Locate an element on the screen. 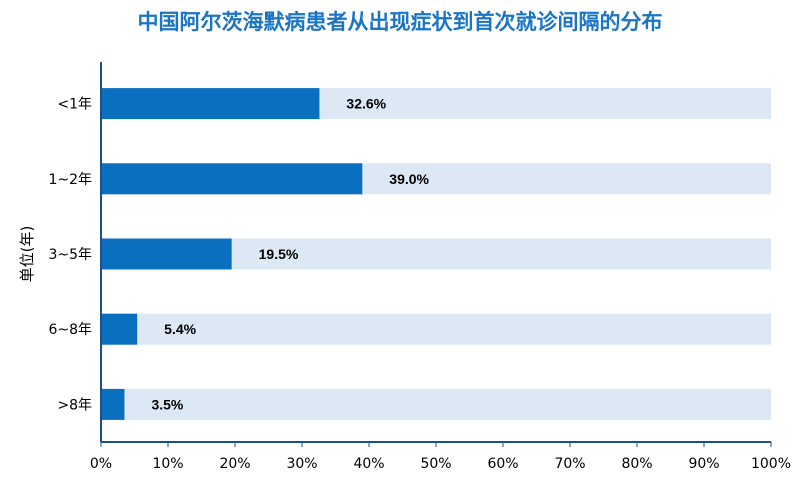 This screenshot has width=800, height=486. x-tick-label: 90% is located at coordinates (703, 464).